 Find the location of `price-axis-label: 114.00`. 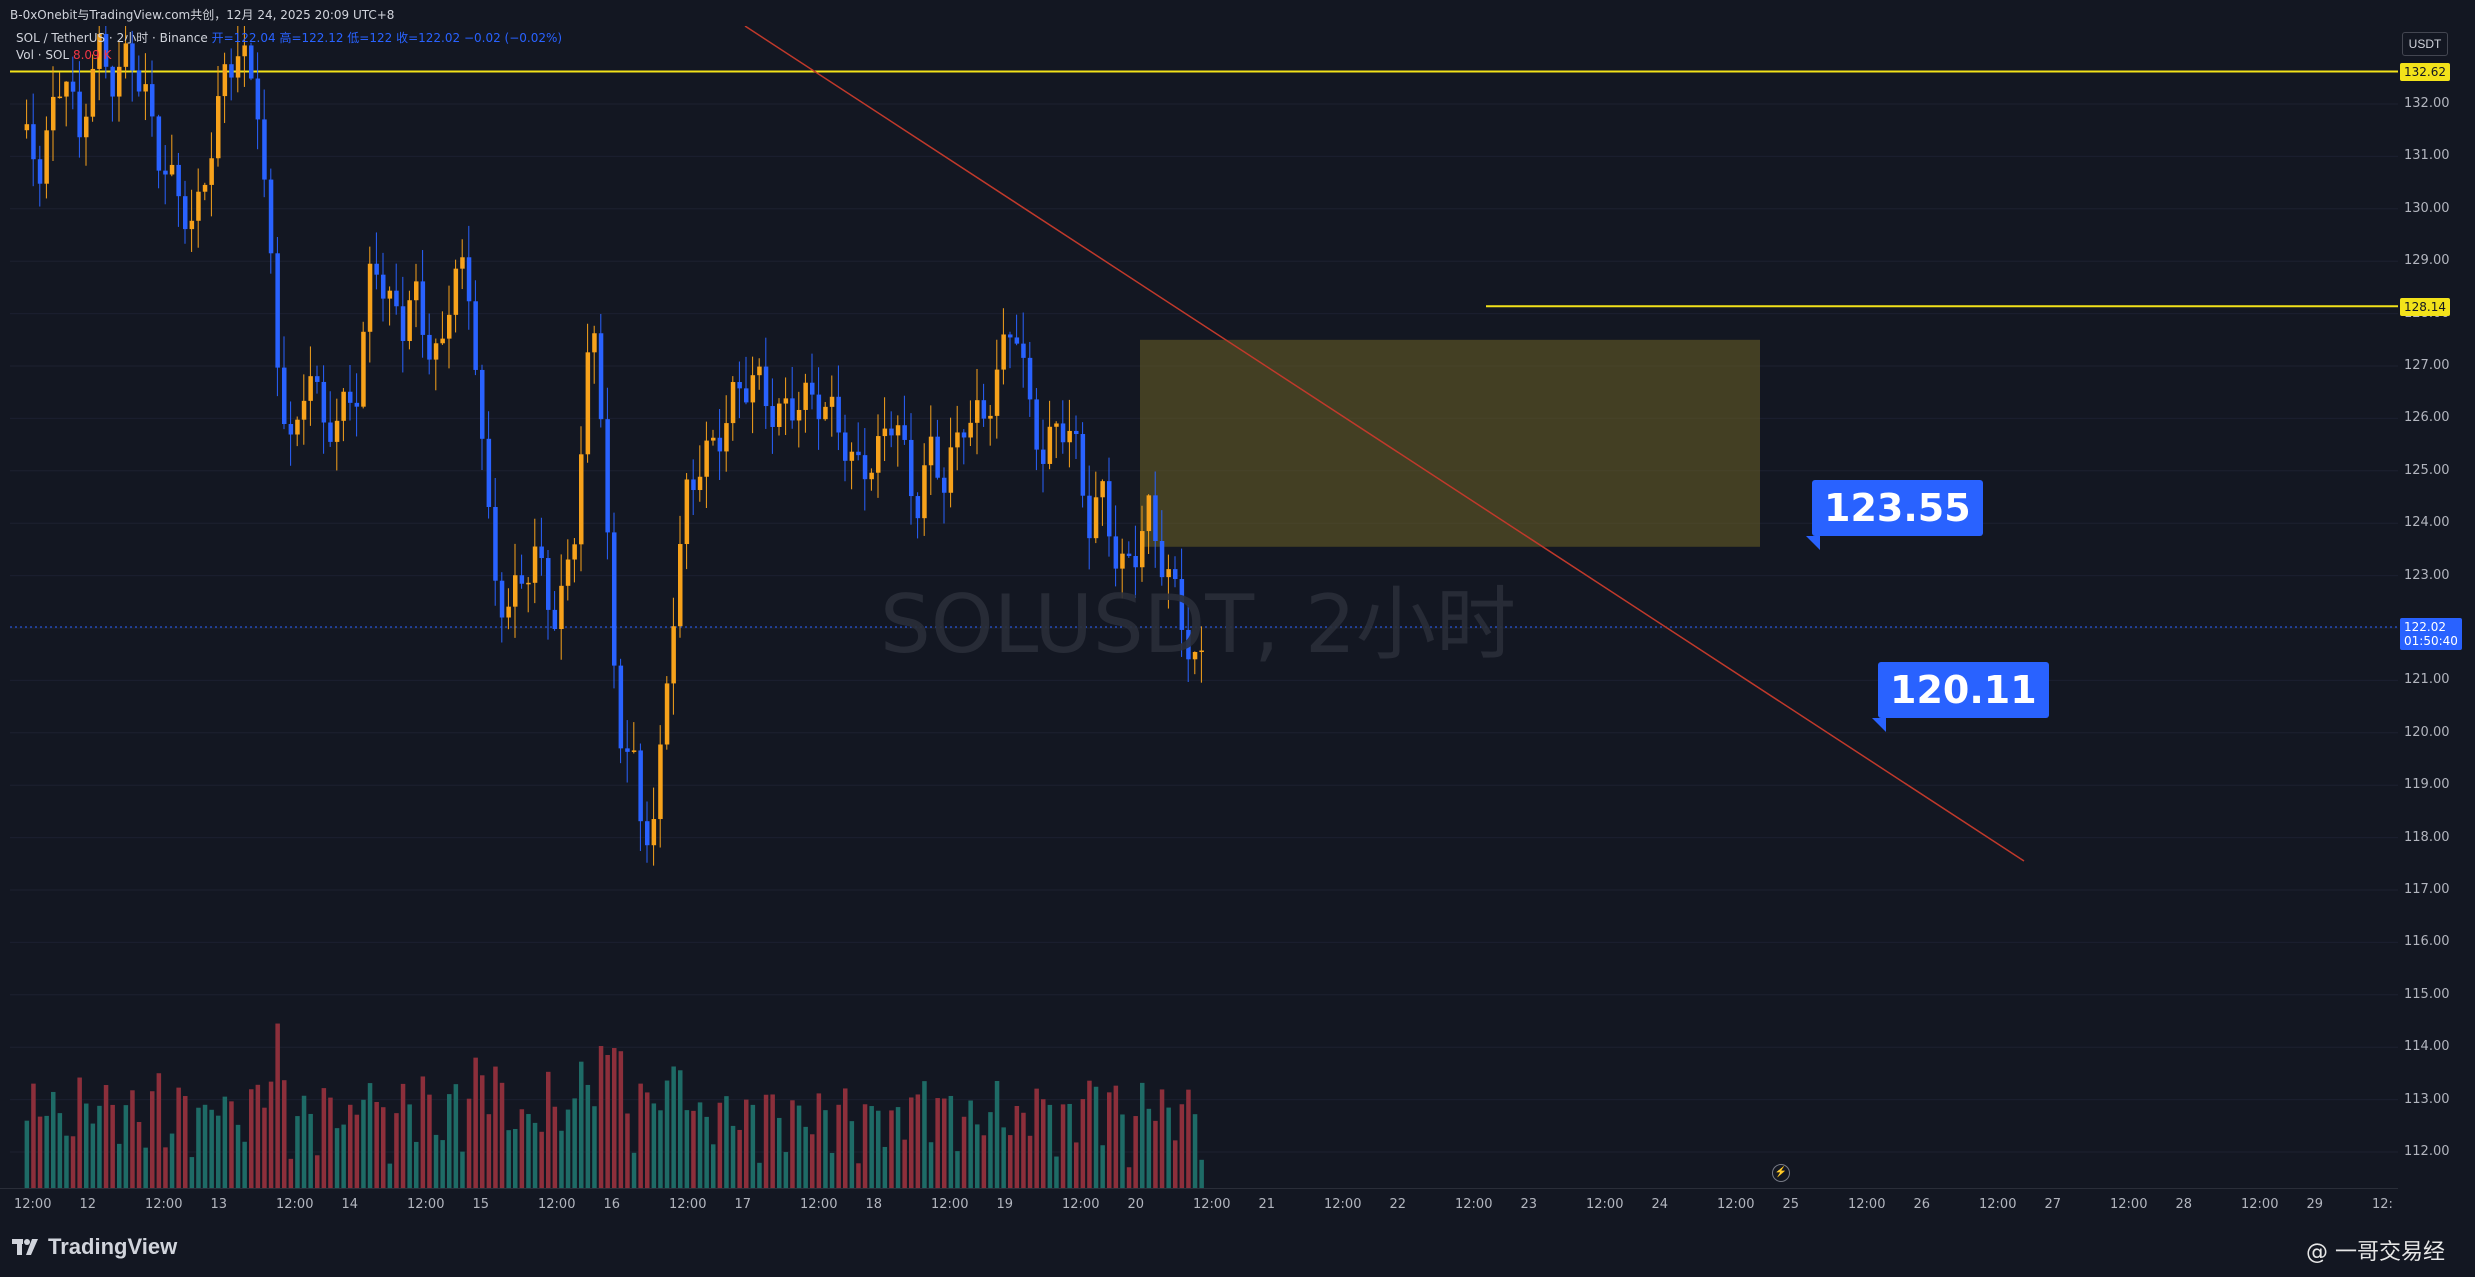

price-axis-label: 114.00 is located at coordinates (2427, 1047).